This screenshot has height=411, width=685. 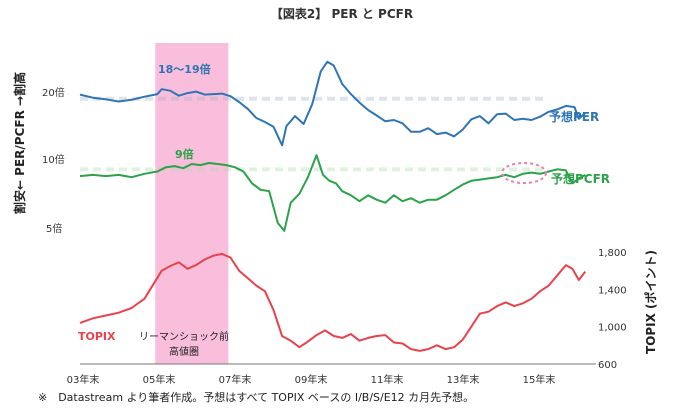 What do you see at coordinates (580, 178) in the screenshot?
I see `pcfr-legend-label: 予想PCFR` at bounding box center [580, 178].